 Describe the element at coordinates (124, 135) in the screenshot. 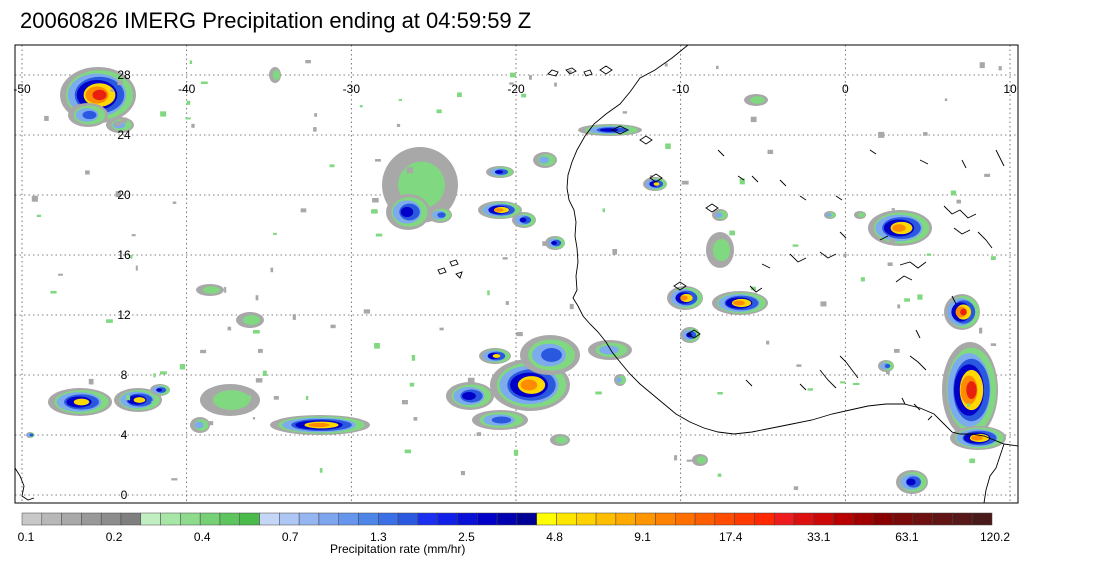

I see `latitude-label: 24` at that location.